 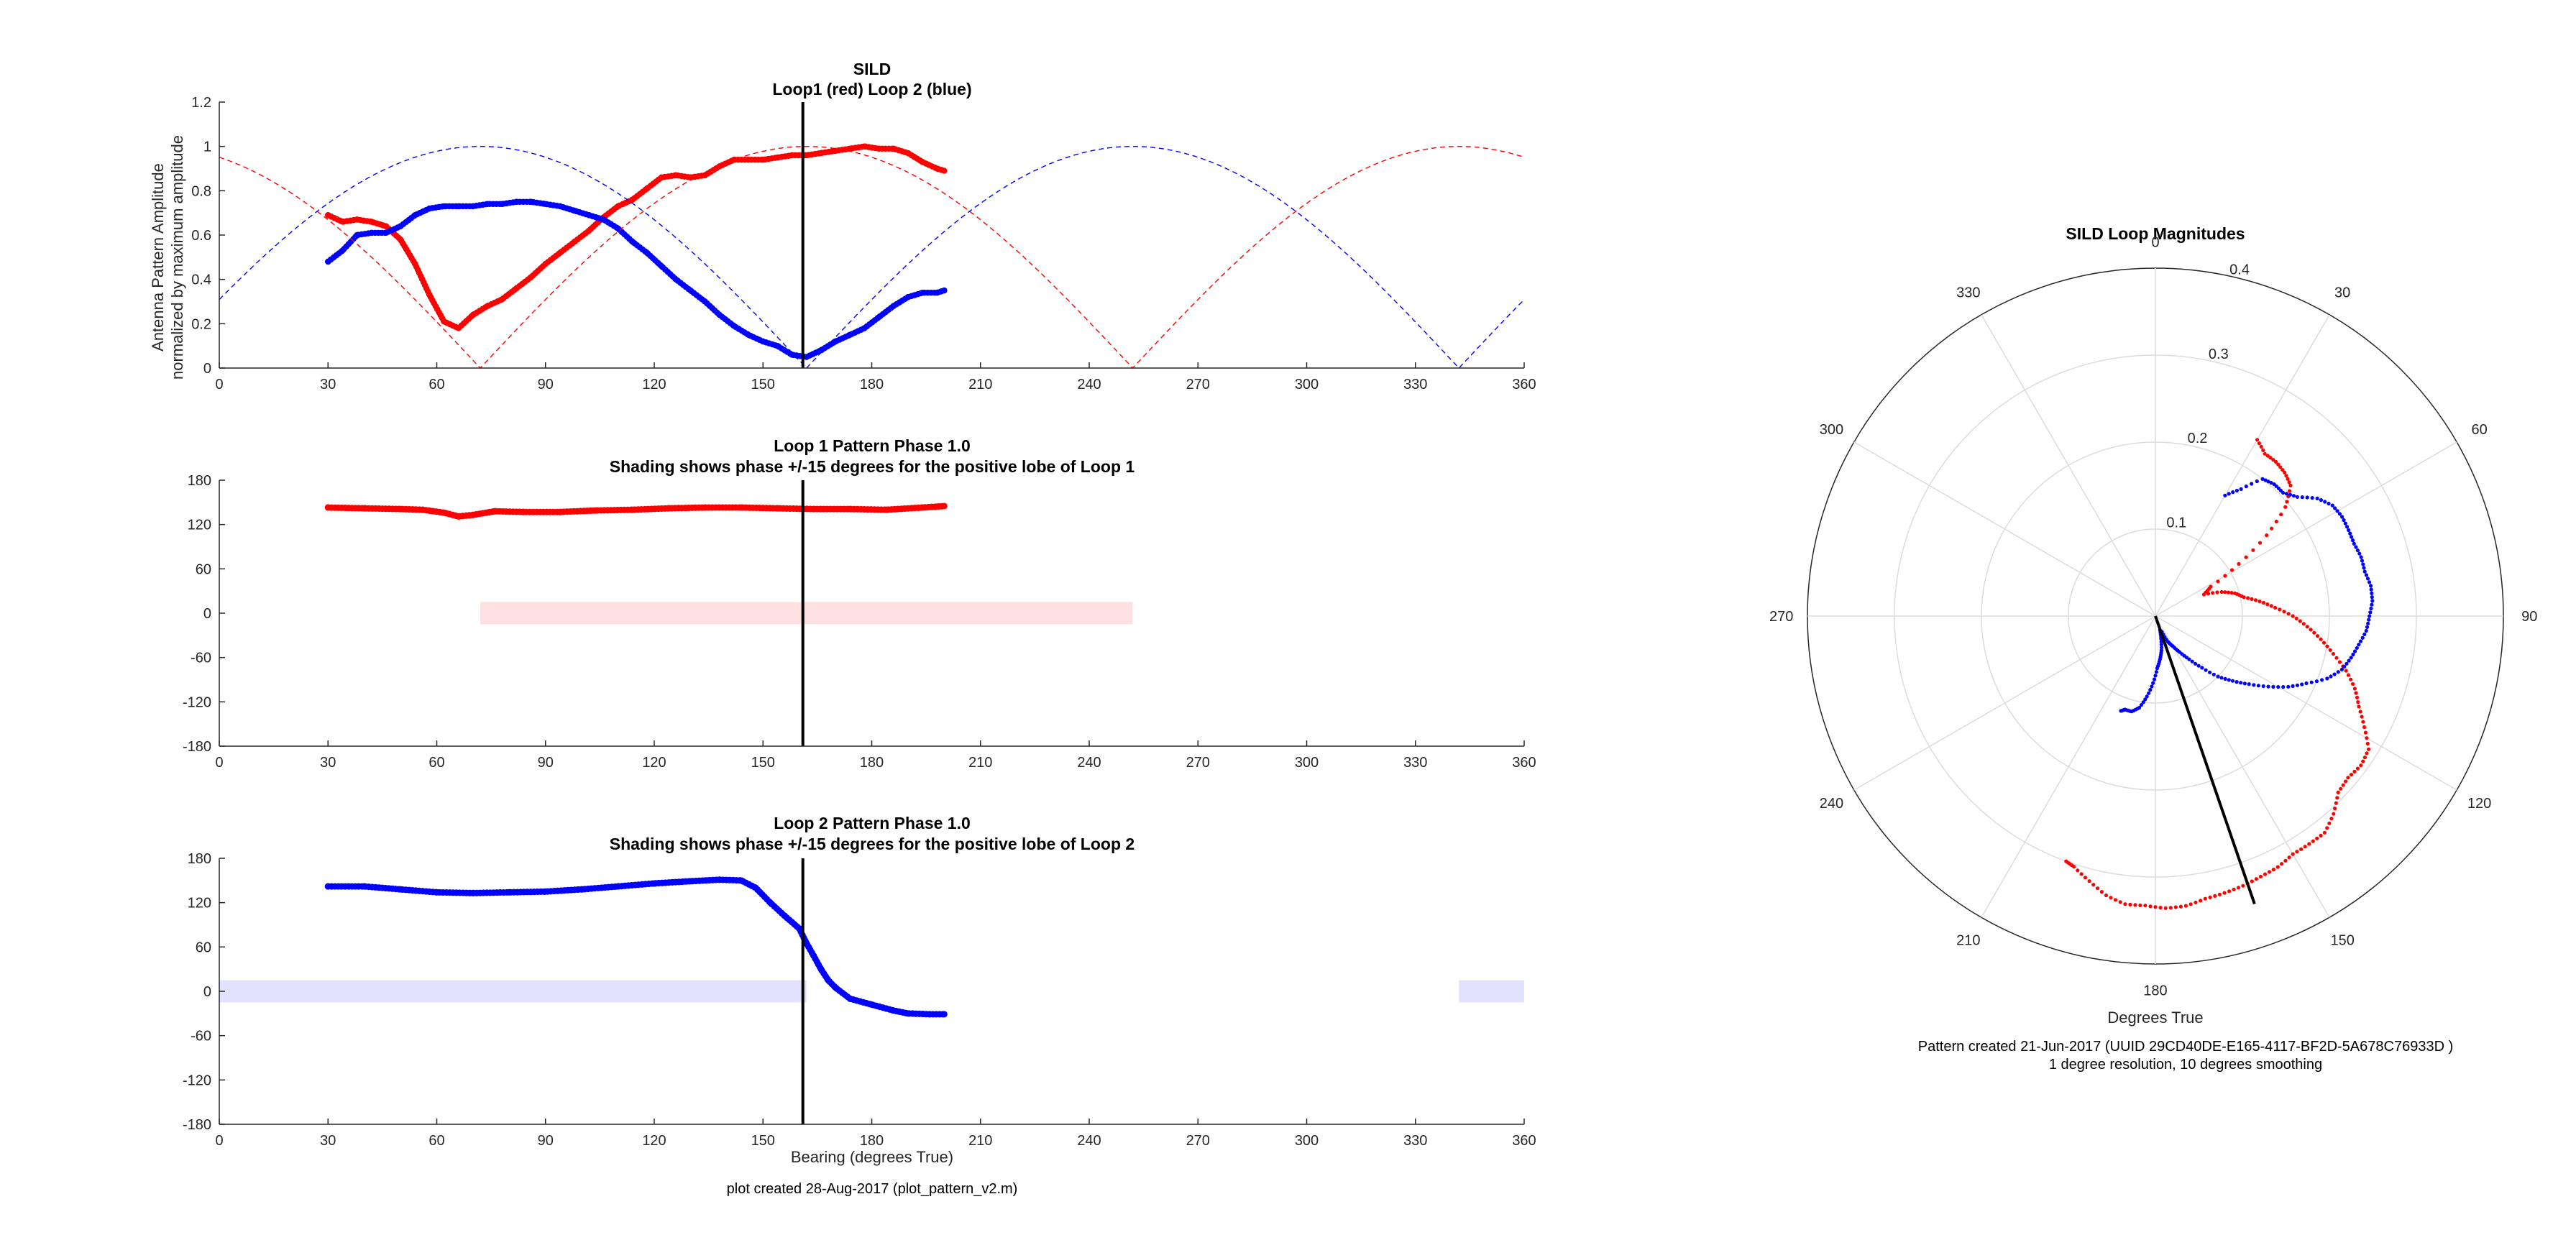 What do you see at coordinates (207, 369) in the screenshot?
I see `y-tick-label: 0` at bounding box center [207, 369].